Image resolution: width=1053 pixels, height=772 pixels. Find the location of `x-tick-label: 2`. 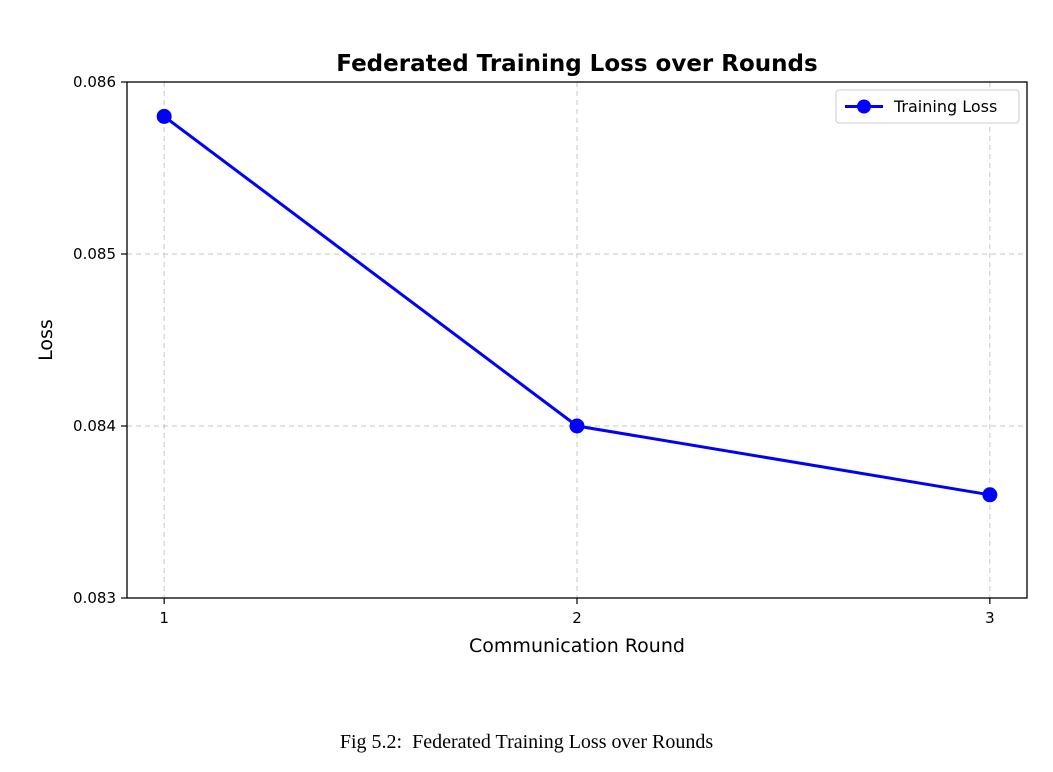

x-tick-label: 2 is located at coordinates (577, 618).